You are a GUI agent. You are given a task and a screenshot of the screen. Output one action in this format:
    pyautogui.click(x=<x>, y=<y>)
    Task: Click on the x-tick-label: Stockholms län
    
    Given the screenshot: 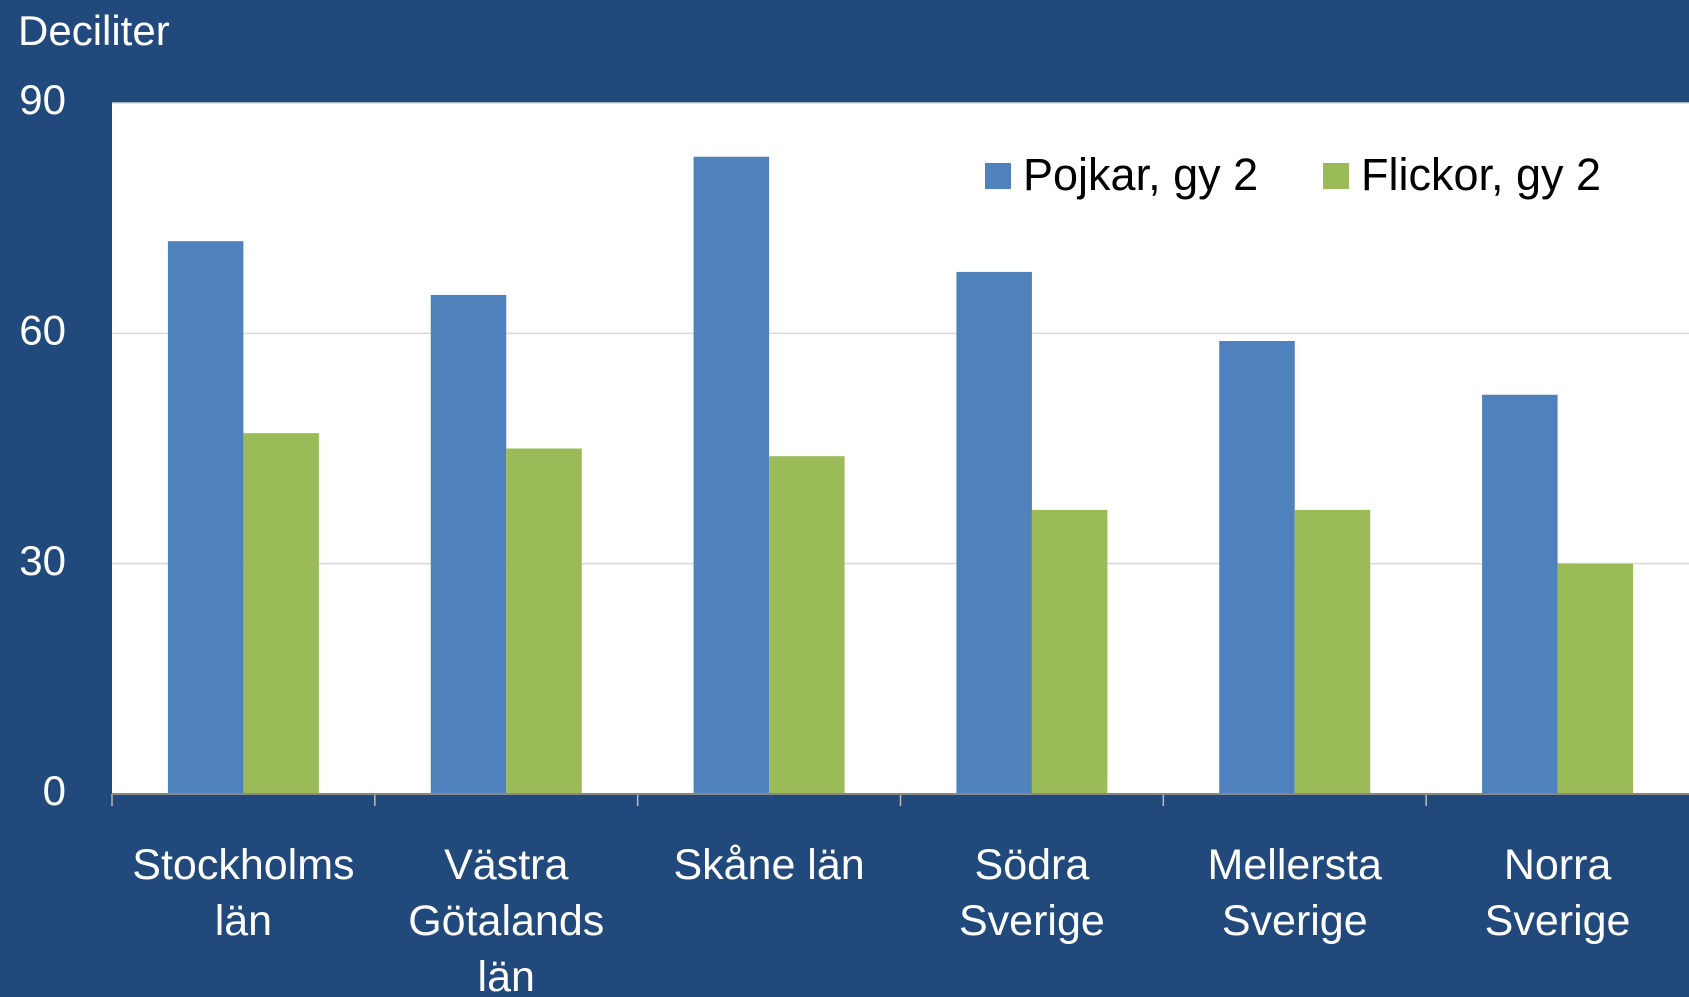 What is the action you would take?
    pyautogui.click(x=243, y=893)
    